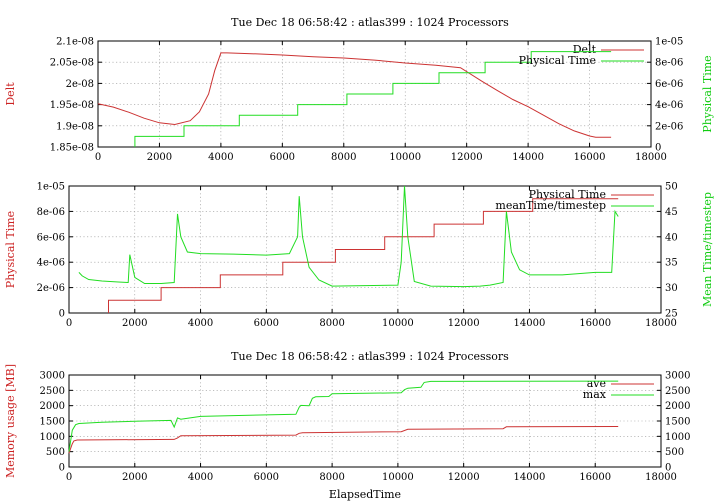  I want to click on series-line-physical-time, so click(373, 99).